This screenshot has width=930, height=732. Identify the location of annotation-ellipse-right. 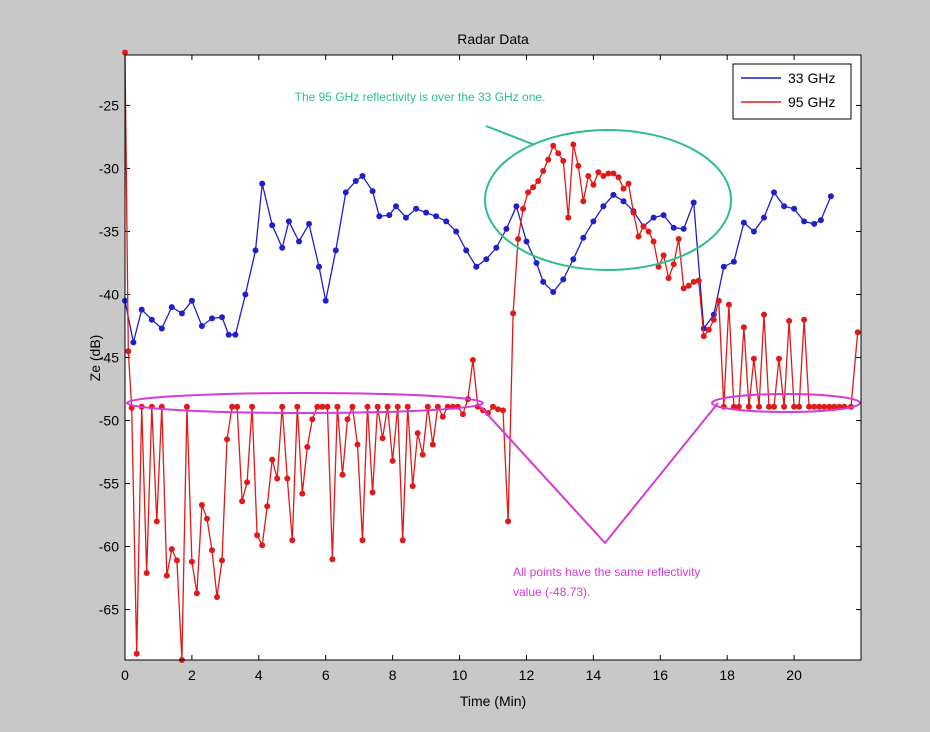
(786, 403).